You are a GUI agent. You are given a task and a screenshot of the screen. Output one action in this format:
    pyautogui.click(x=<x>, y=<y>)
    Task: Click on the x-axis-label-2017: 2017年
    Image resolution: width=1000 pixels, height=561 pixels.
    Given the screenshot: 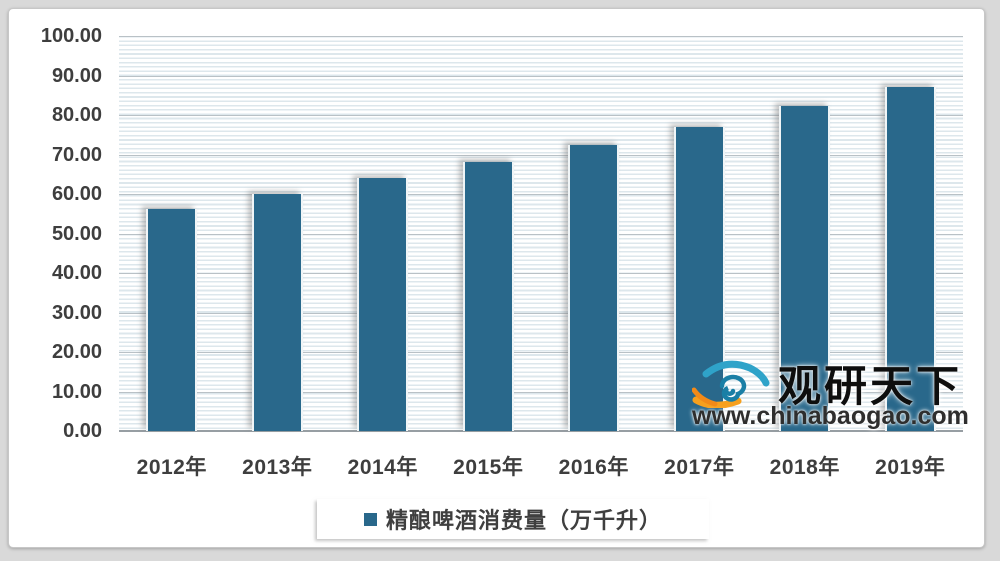 What is the action you would take?
    pyautogui.click(x=699, y=467)
    